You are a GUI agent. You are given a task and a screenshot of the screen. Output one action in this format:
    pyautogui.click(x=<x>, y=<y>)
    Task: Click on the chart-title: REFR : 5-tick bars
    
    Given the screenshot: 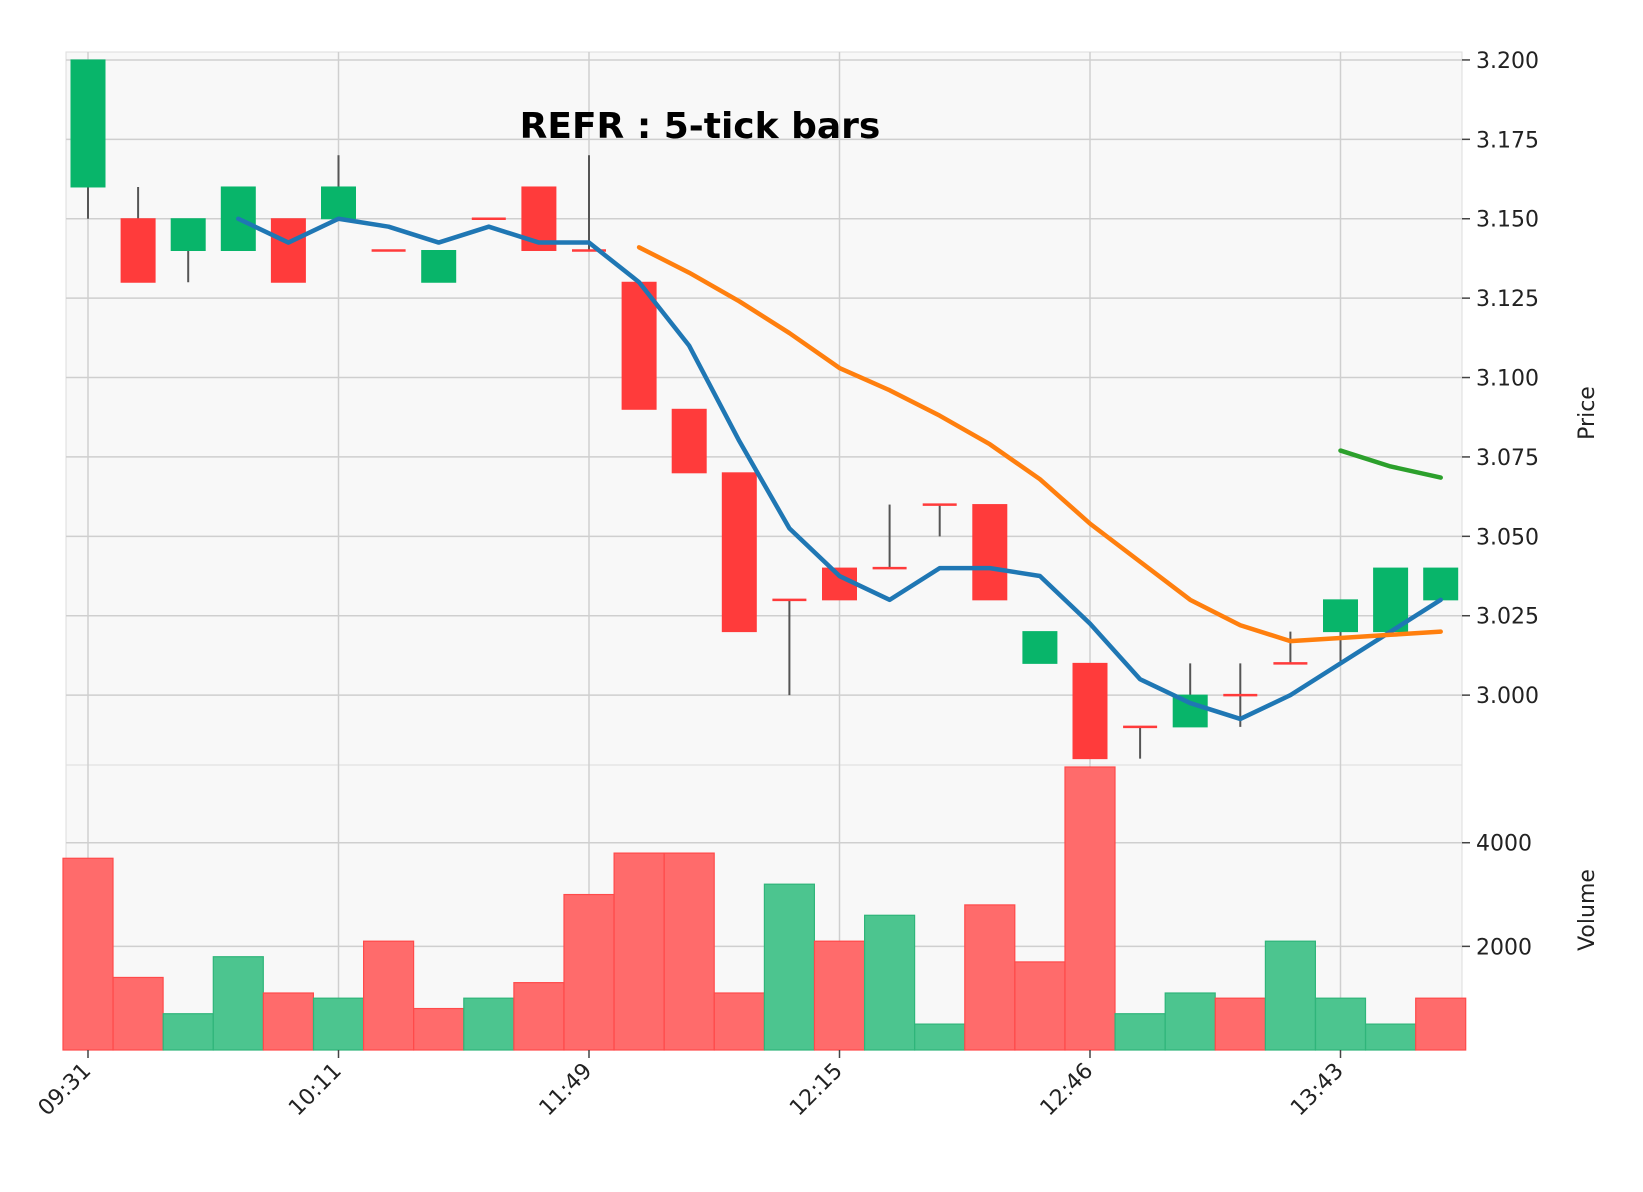 What is the action you would take?
    pyautogui.click(x=700, y=126)
    